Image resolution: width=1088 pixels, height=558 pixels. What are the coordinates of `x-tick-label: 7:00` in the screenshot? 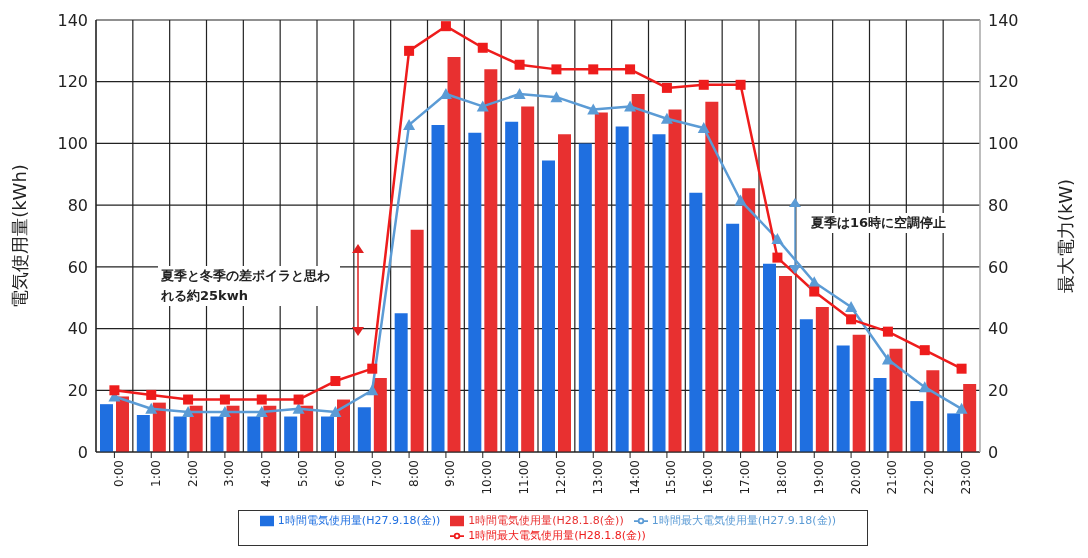 It's located at (376, 473).